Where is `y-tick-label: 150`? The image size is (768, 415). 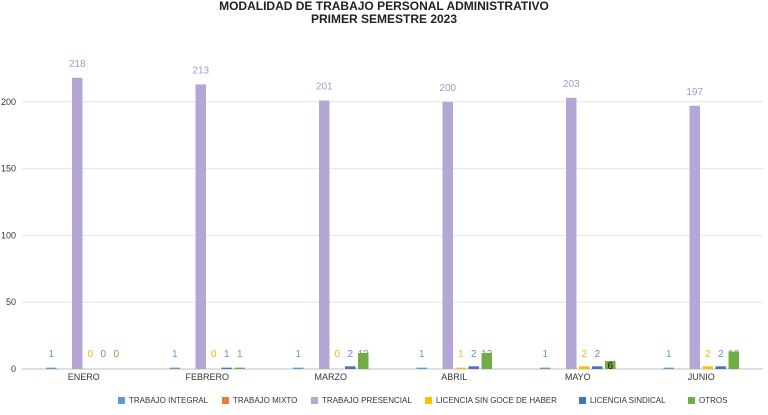
y-tick-label: 150 is located at coordinates (8, 169).